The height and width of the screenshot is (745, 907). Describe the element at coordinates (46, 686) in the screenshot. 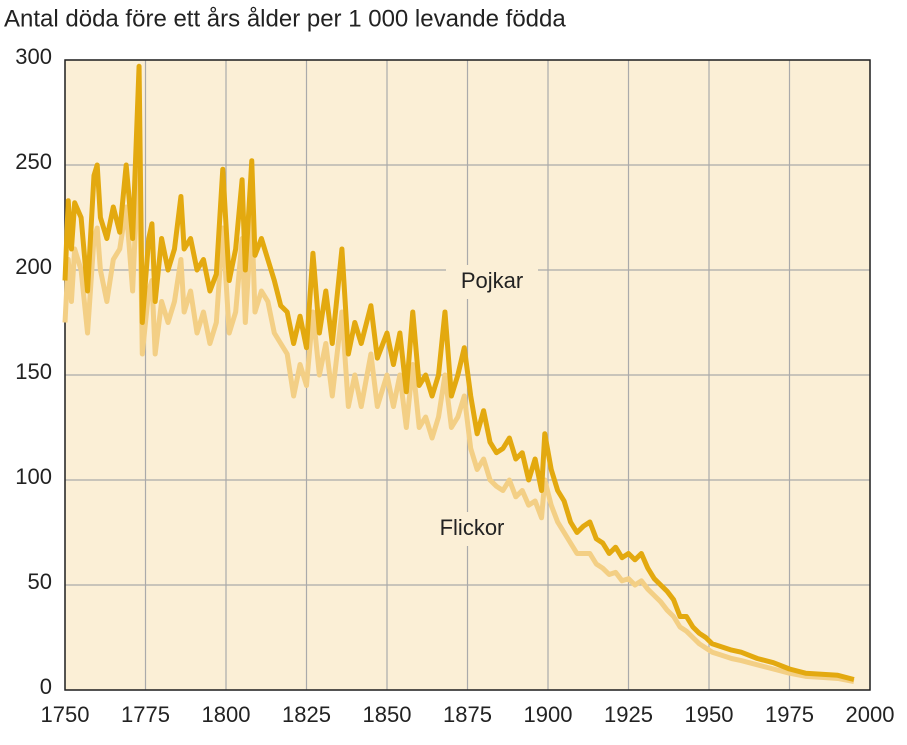

I see `y-tick-label: 0` at that location.